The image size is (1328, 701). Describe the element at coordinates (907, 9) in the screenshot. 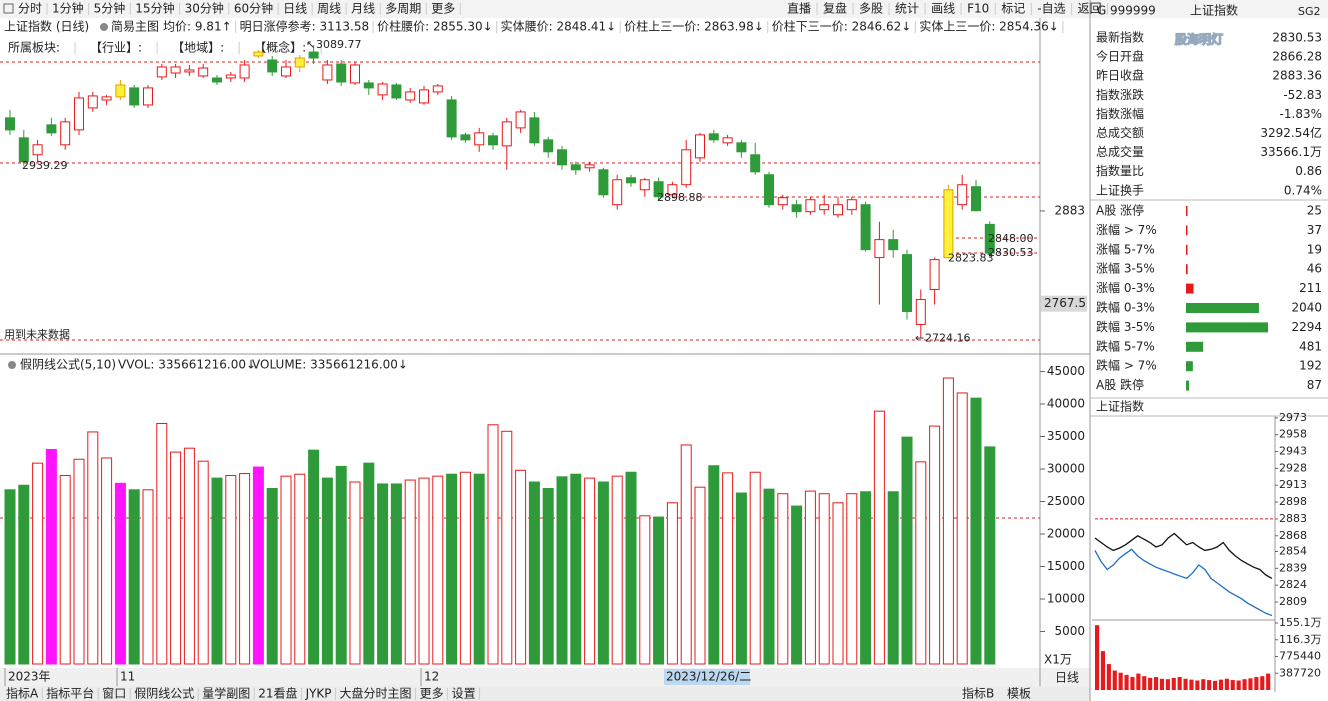

I see `button: 统计` at that location.